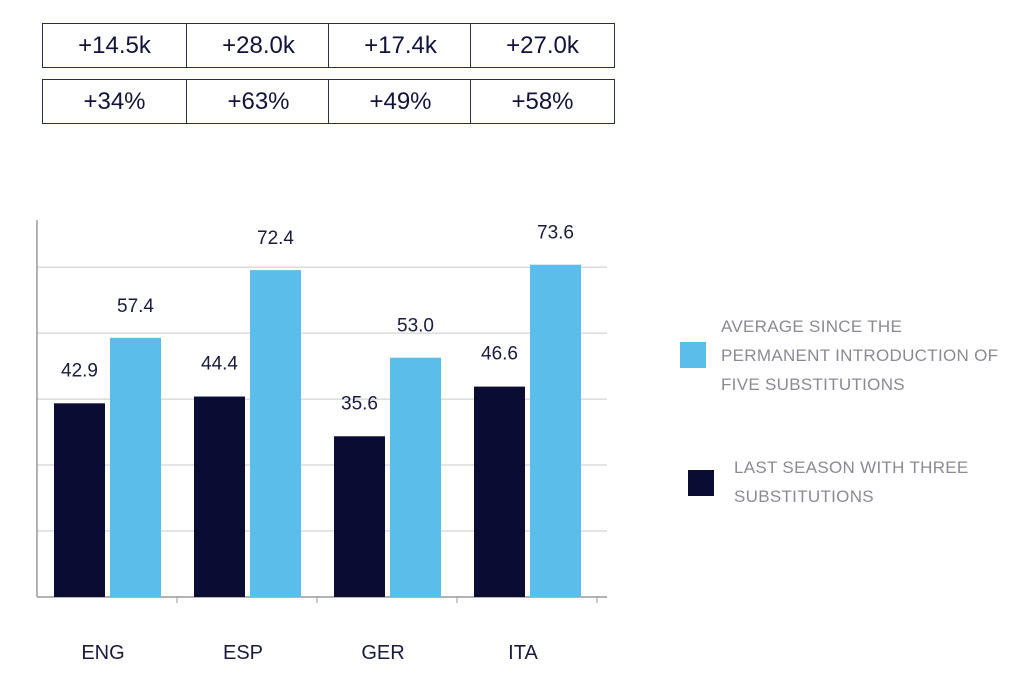 This screenshot has height=687, width=1024. I want to click on stat-value: +63%, so click(258, 101).